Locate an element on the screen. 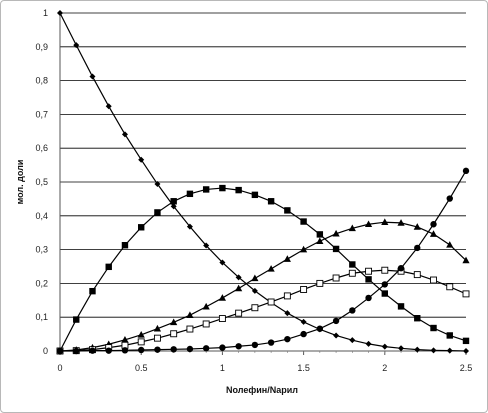 The height and width of the screenshot is (413, 488). y-tick-label: 0,3 is located at coordinates (41, 250).